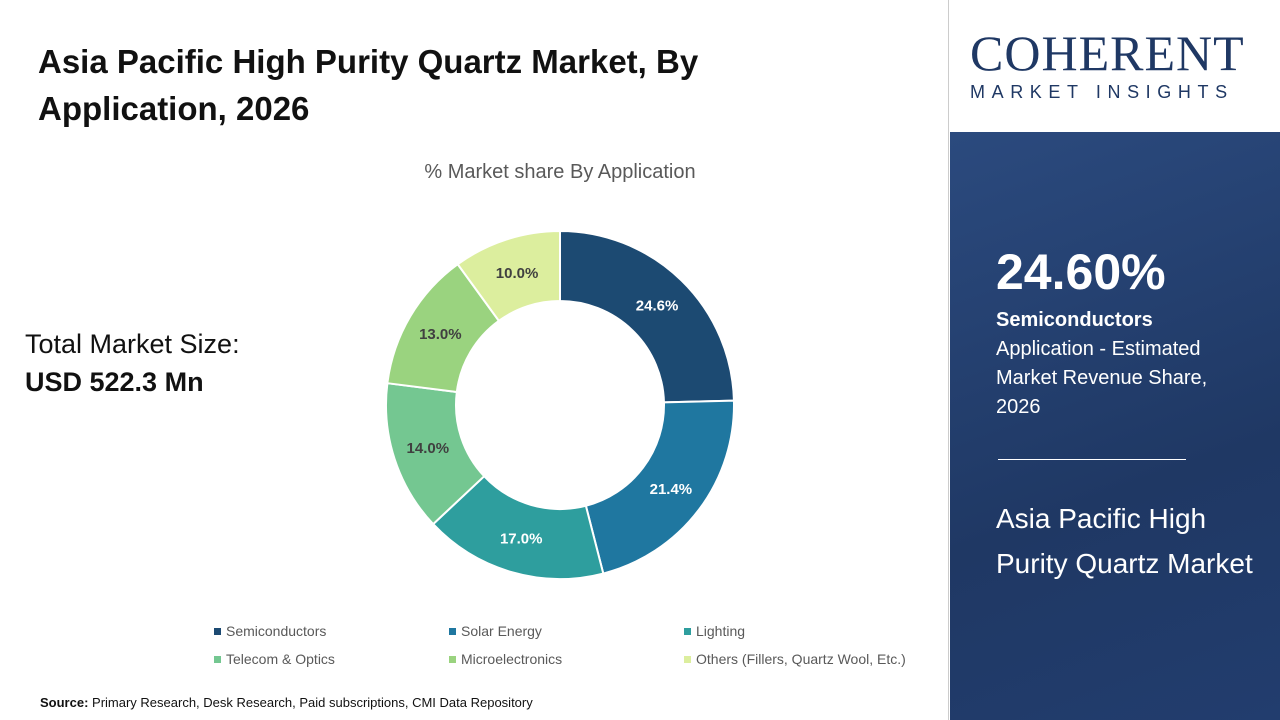 The height and width of the screenshot is (720, 1280). What do you see at coordinates (428, 448) in the screenshot?
I see `data-label-3: 14.0%` at bounding box center [428, 448].